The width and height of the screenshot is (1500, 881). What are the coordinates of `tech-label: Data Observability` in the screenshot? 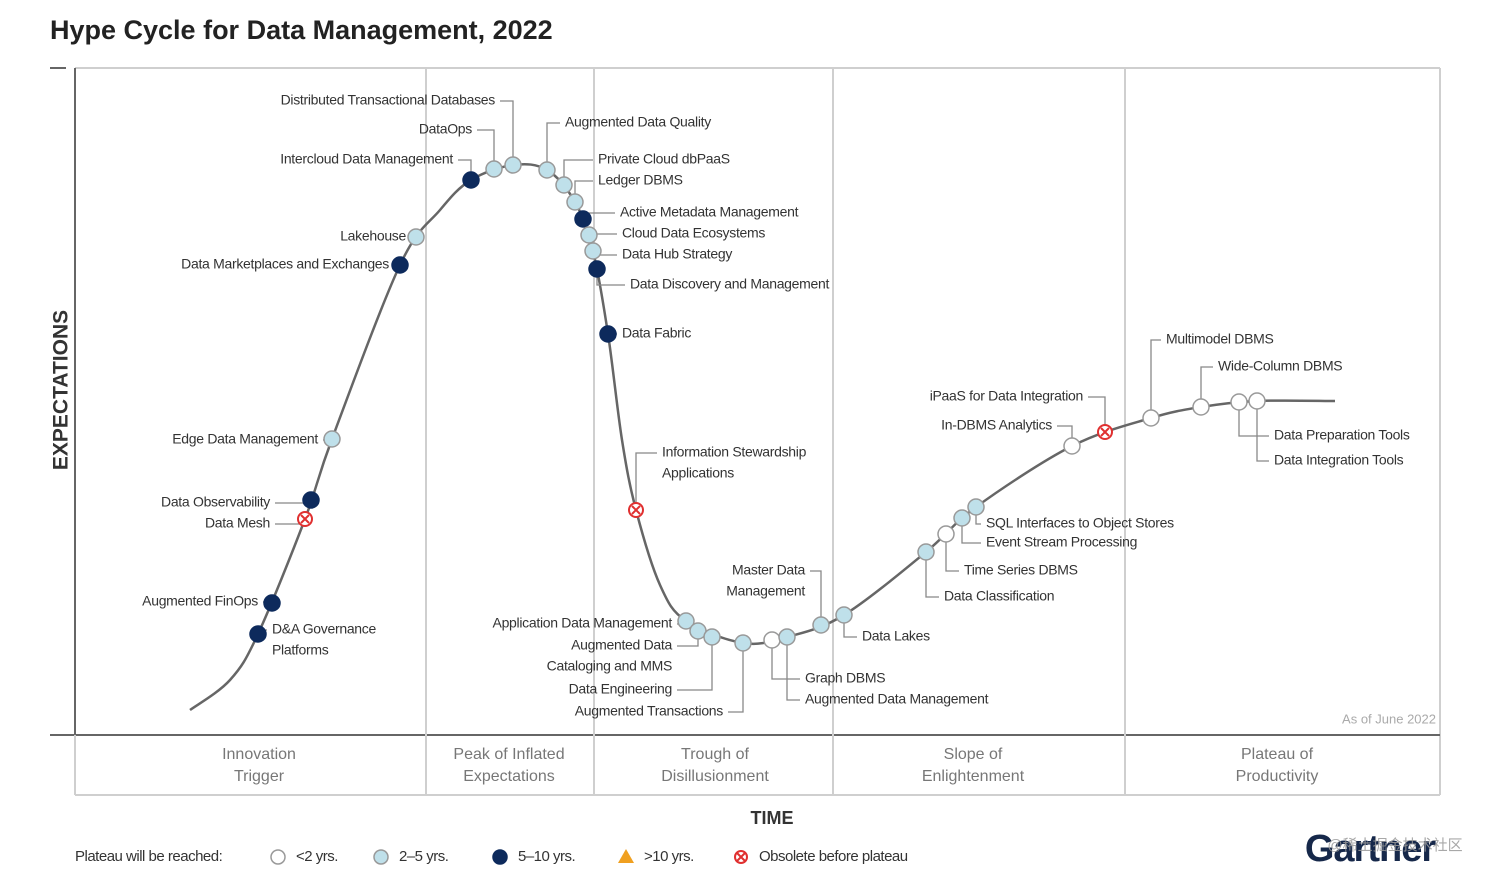 It's located at (215, 502).